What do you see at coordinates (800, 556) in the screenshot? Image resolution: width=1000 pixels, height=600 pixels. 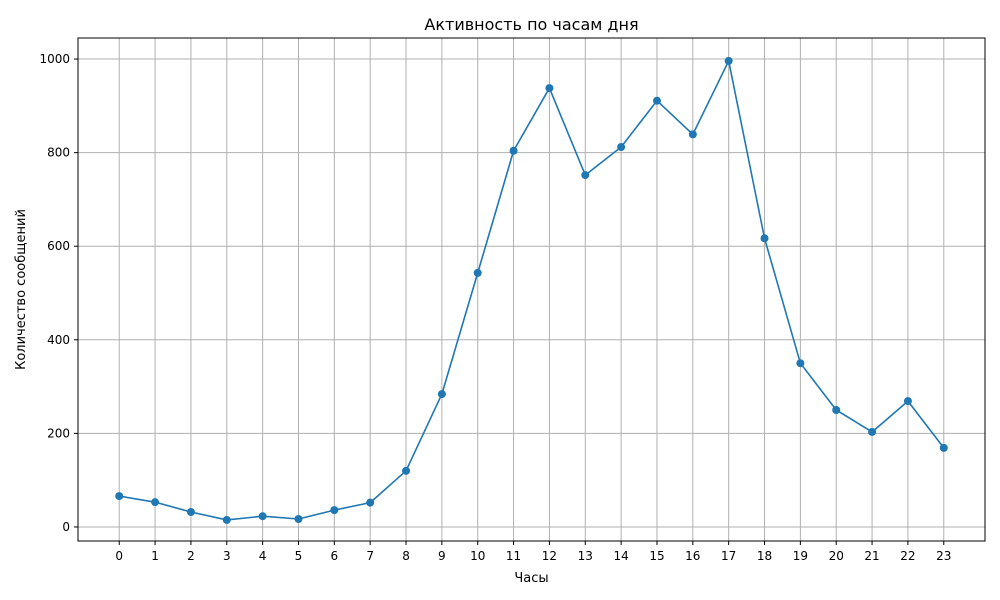 I see `x-tick-label: 19` at bounding box center [800, 556].